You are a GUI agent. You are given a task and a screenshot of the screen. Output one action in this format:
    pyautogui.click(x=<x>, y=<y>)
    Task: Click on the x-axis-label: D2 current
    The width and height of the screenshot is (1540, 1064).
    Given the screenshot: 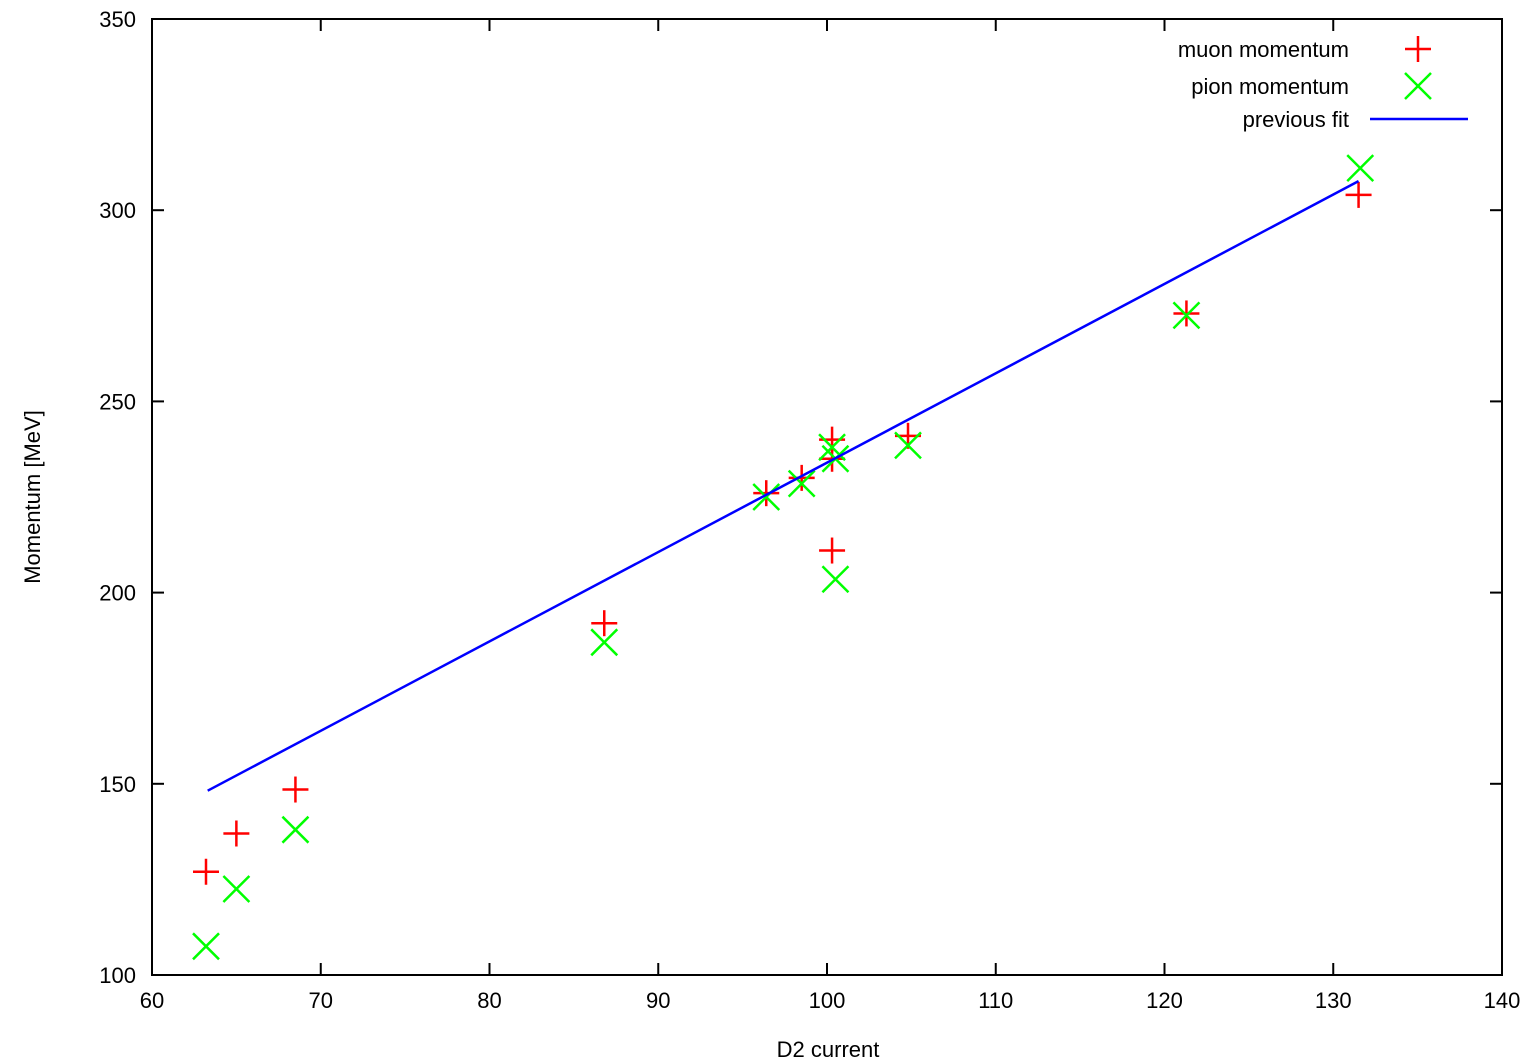 What is the action you would take?
    pyautogui.click(x=828, y=1049)
    